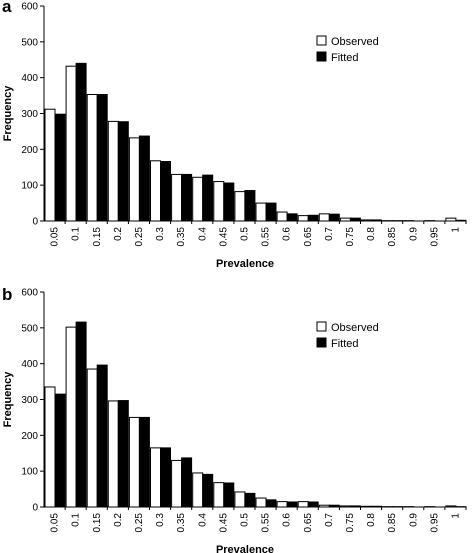 The width and height of the screenshot is (474, 553). I want to click on x-tick-label: 0.15, so click(97, 523).